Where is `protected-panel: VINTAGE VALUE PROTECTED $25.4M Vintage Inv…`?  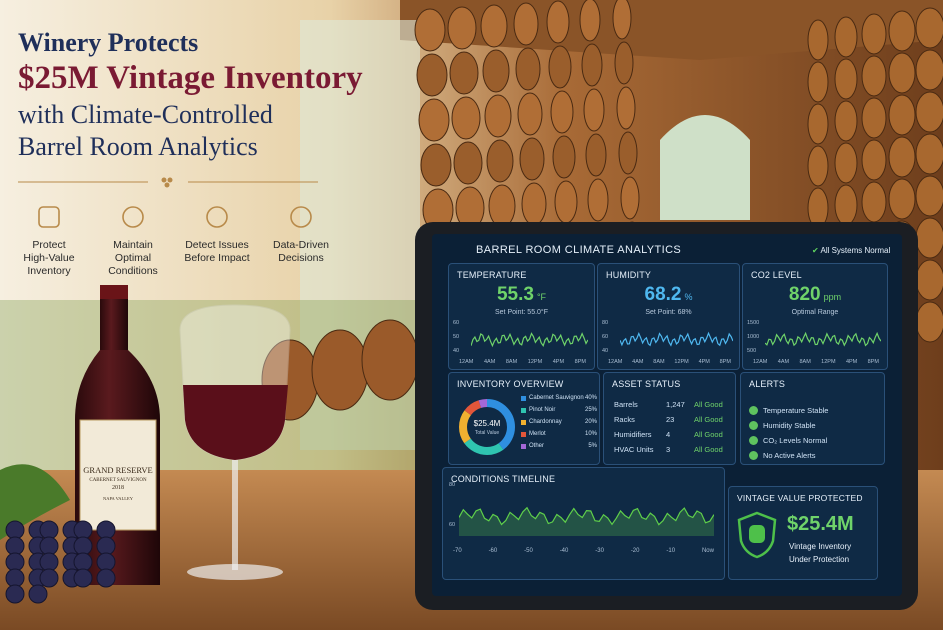
protected-panel: VINTAGE VALUE PROTECTED $25.4M Vintage Inv… is located at coordinates (803, 533).